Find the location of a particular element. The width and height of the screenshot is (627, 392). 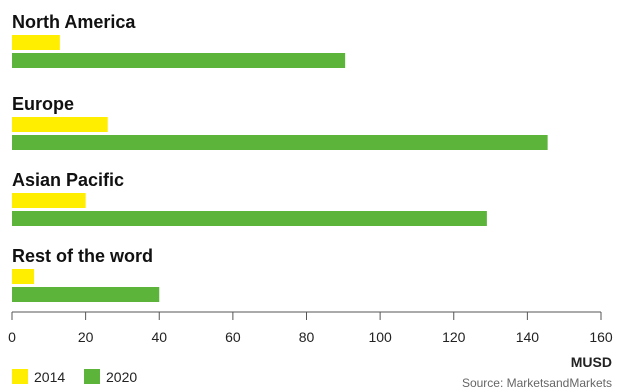

x-tick-label: 140 is located at coordinates (528, 337).